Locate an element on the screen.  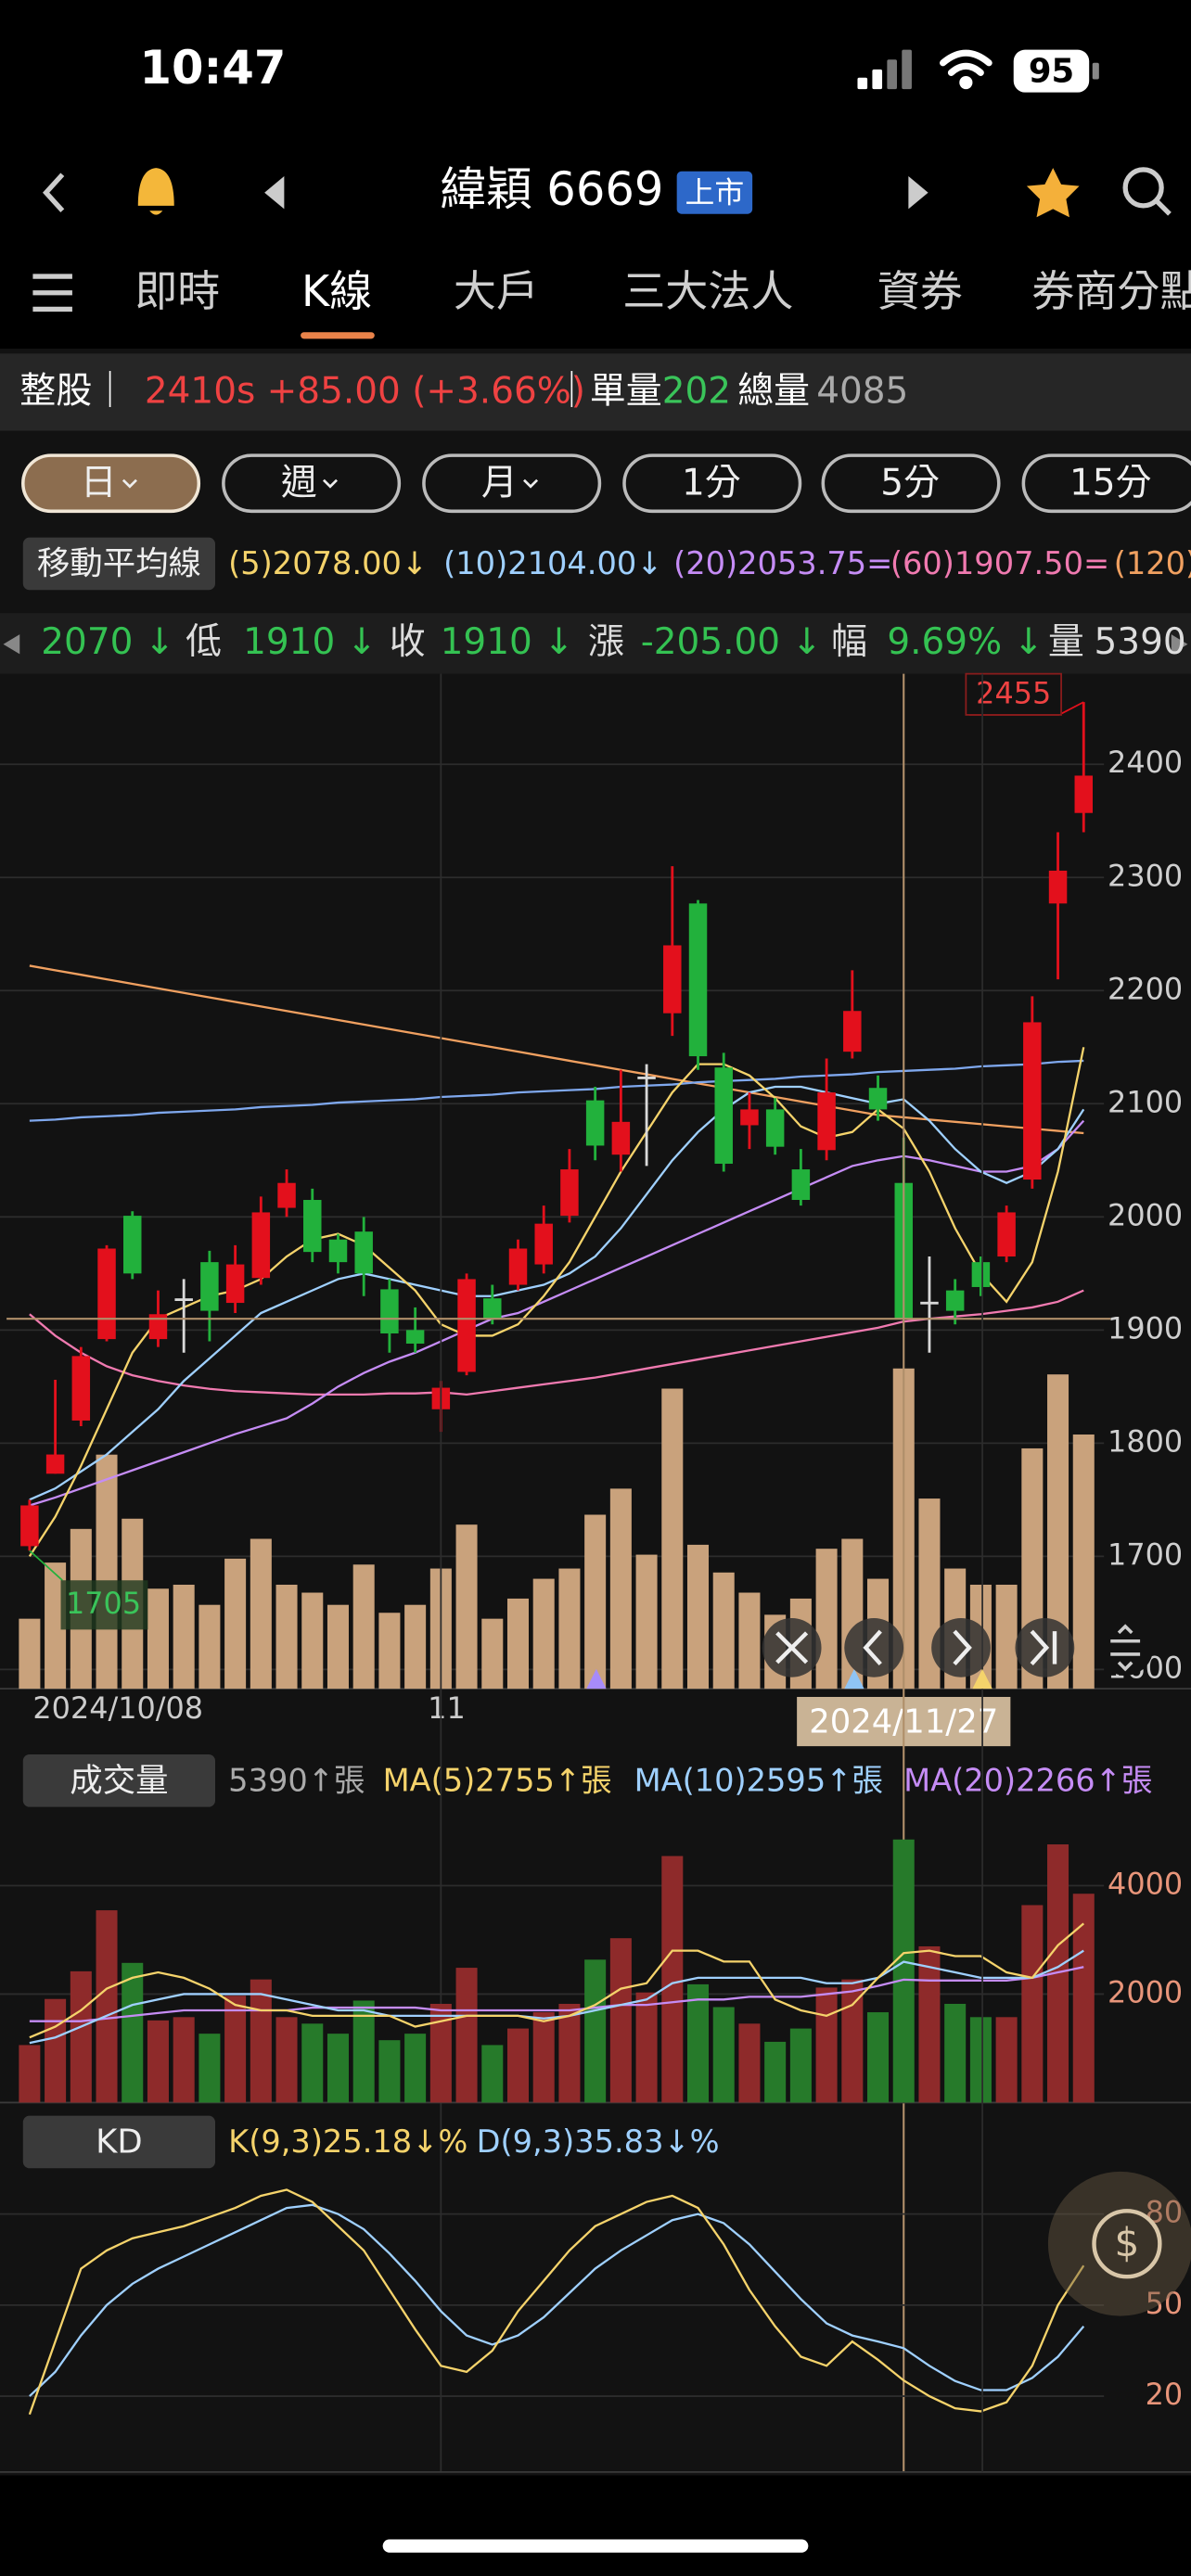
tab: 券商分點 is located at coordinates (1111, 291).